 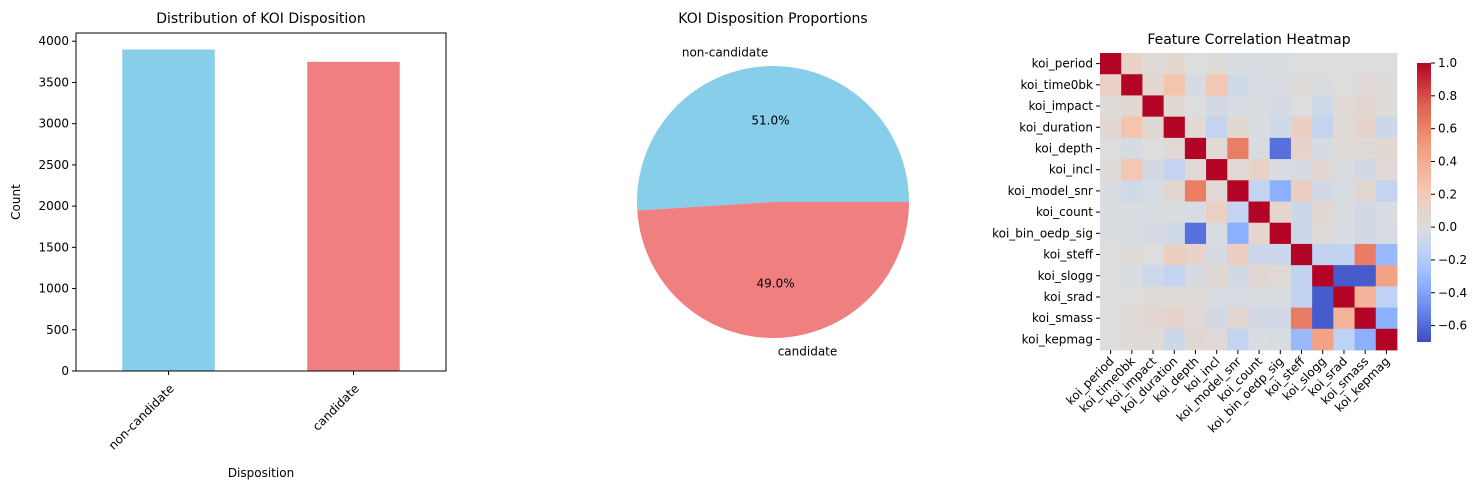 What do you see at coordinates (1447, 161) in the screenshot?
I see `colorbar-tick-label: 0.4` at bounding box center [1447, 161].